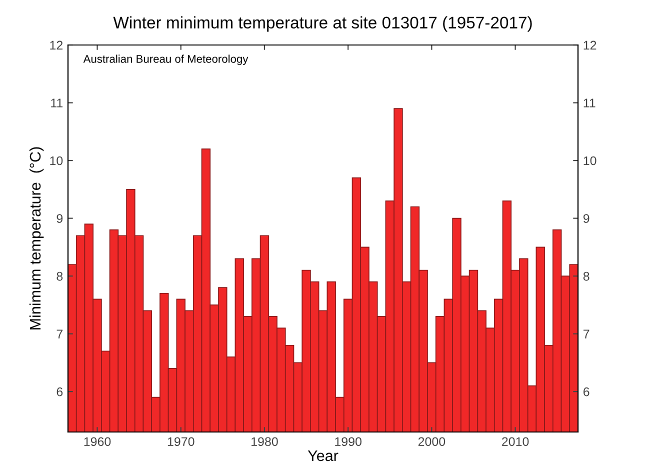 Image resolution: width=648 pixels, height=471 pixels. What do you see at coordinates (59, 391) in the screenshot?
I see `y-tick-label: 6` at bounding box center [59, 391].